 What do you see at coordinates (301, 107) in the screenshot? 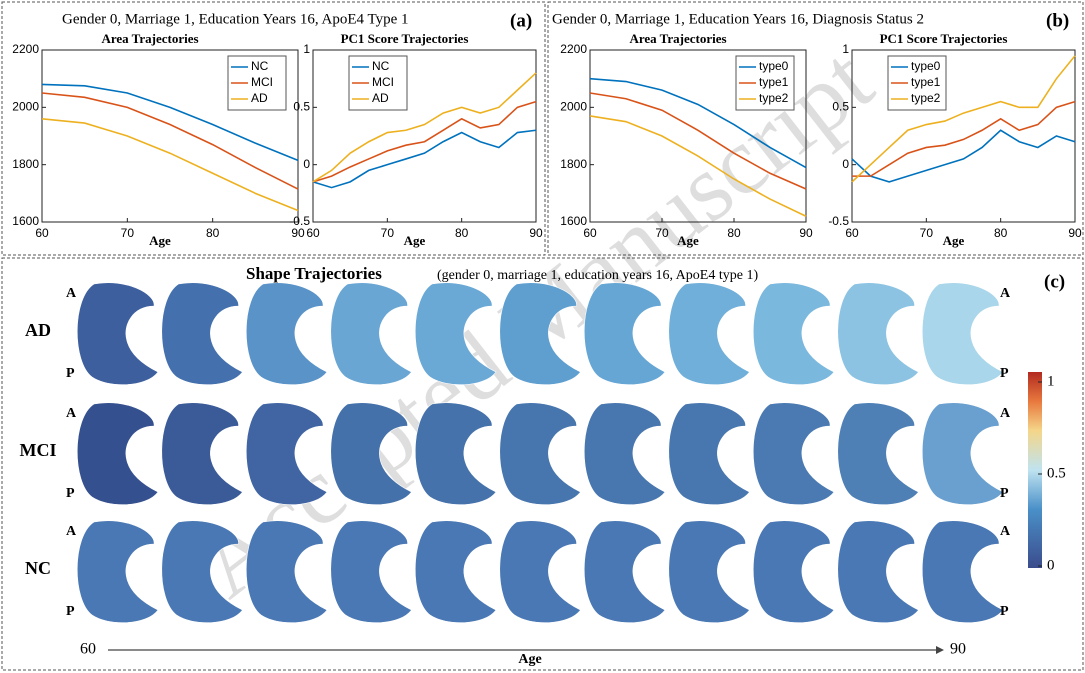
I see `y-tick-label: 0.5` at bounding box center [301, 107].